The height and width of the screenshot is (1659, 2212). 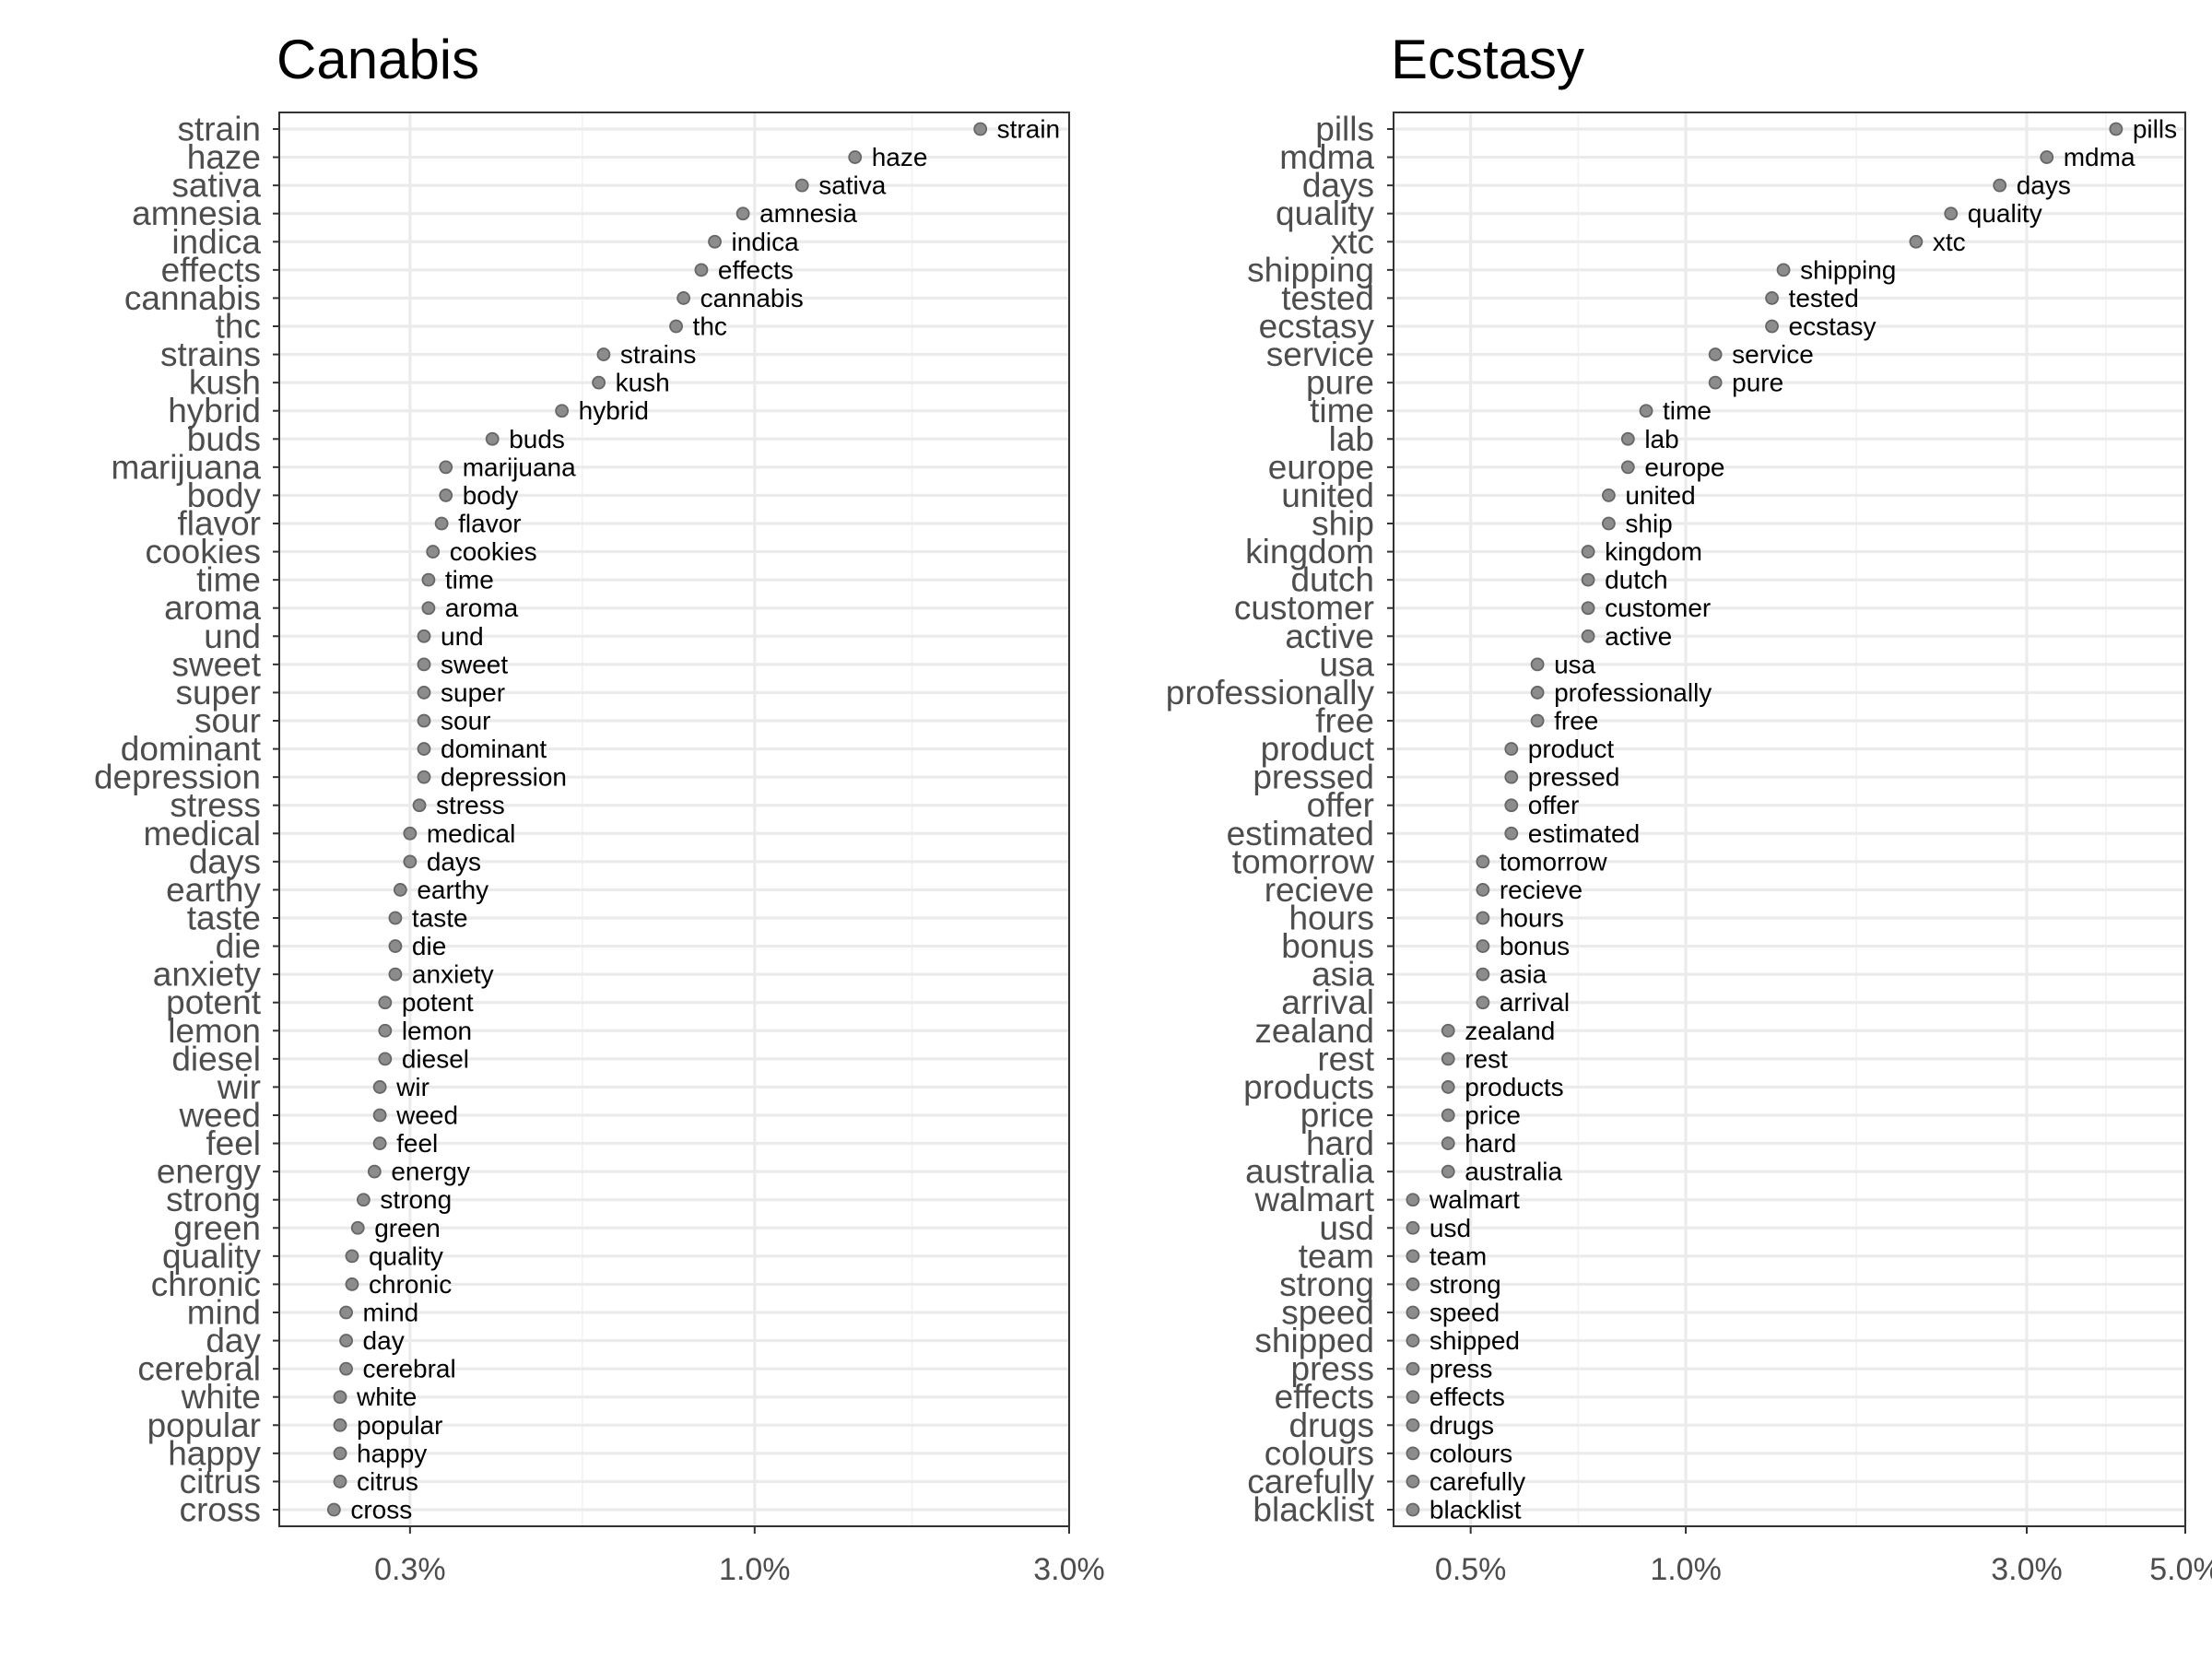 What do you see at coordinates (216, 664) in the screenshot?
I see `y-tick-label: sweet` at bounding box center [216, 664].